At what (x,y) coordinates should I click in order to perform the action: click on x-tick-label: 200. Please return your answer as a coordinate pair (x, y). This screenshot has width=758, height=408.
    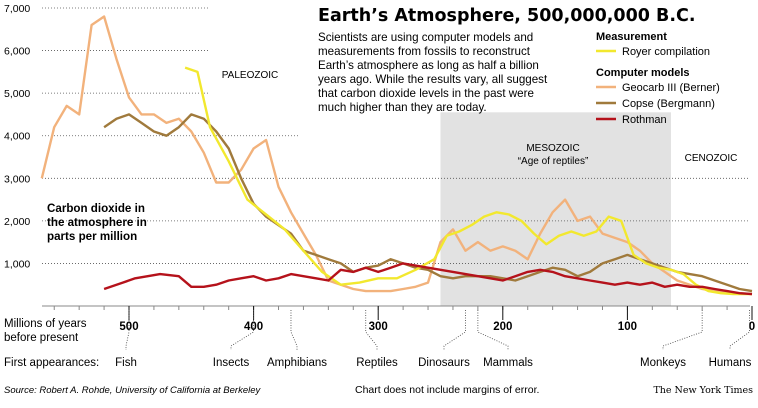
    Looking at the image, I should click on (502, 327).